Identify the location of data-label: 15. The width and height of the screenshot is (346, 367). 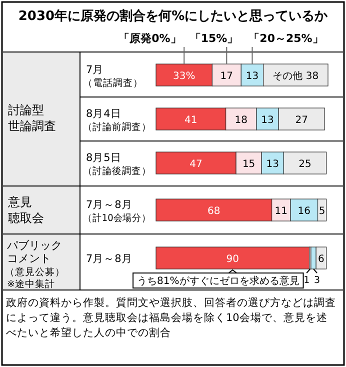
(249, 164).